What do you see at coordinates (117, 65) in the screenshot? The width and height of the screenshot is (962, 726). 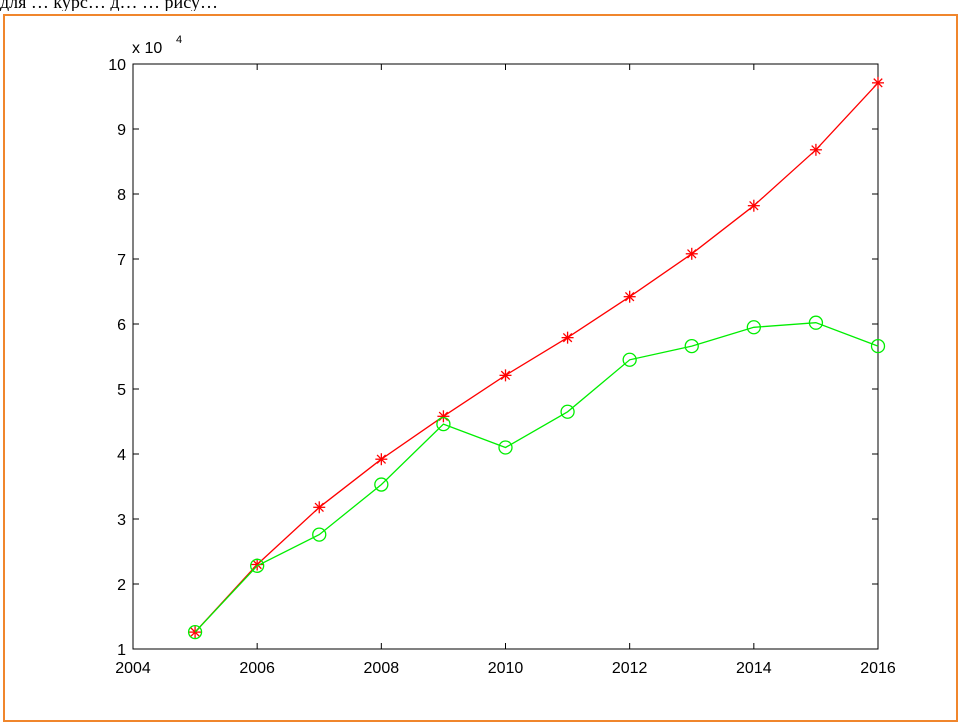 I see `y-tick-label: 10` at bounding box center [117, 65].